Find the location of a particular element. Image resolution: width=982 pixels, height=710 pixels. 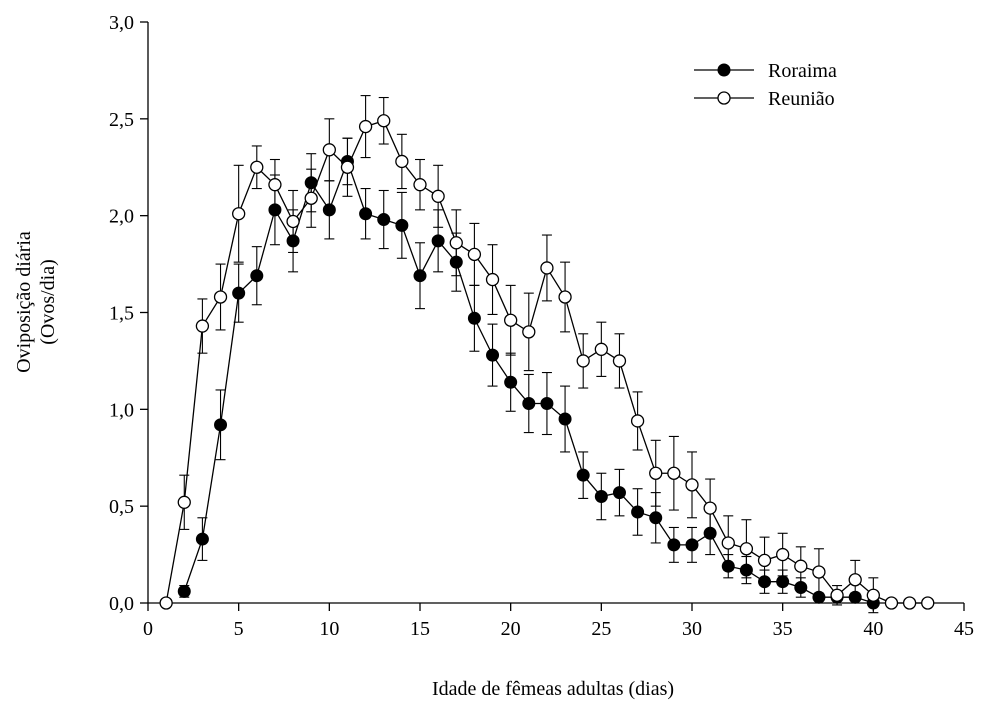

y-axis-ticks: 0,0 0,5 1,0 1,5 2,0 2,5 3,0 is located at coordinates (128, 313).